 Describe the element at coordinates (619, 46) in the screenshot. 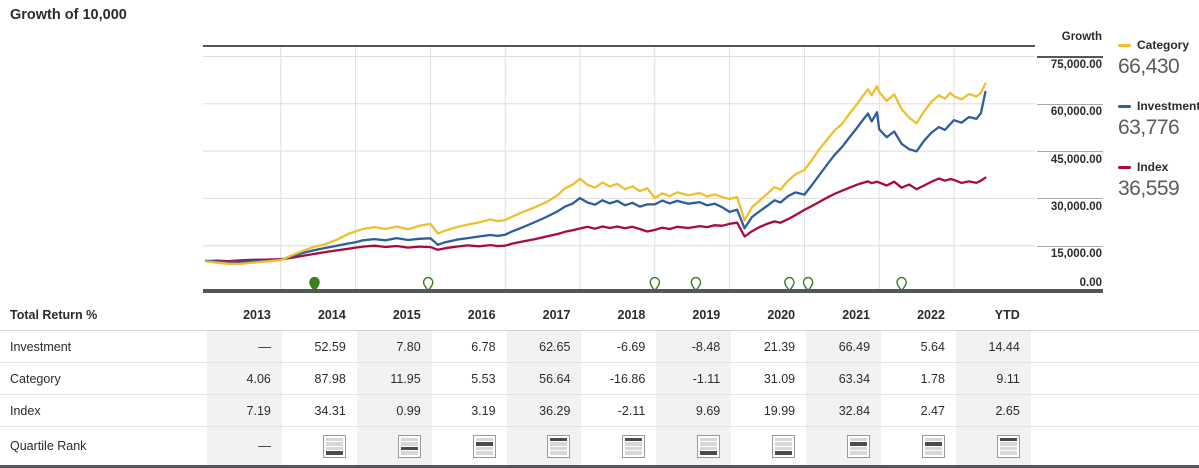

I see `chart-top-border` at that location.